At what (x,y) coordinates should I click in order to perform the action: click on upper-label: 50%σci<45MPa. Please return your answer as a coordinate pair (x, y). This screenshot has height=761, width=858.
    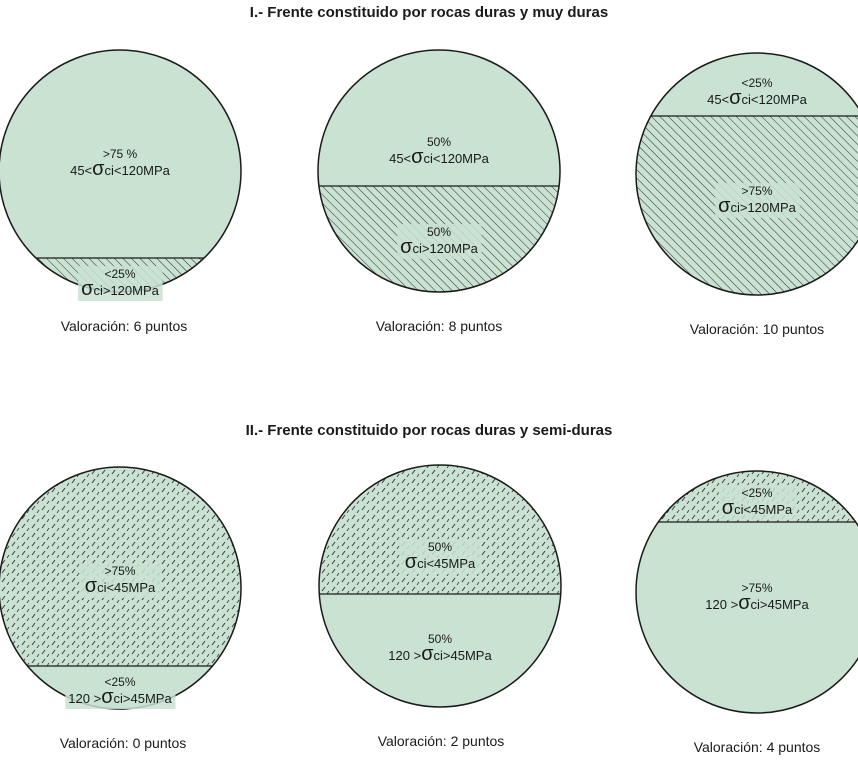
    Looking at the image, I should click on (440, 556).